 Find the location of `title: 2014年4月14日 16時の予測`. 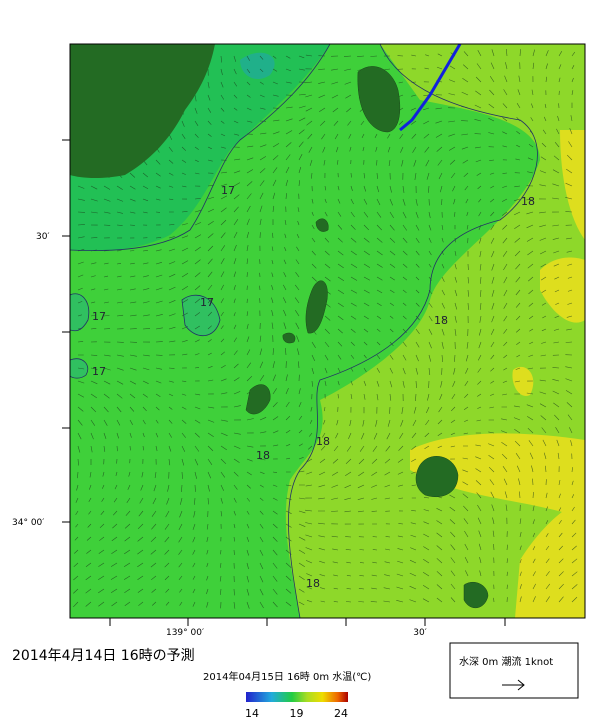

title: 2014年4月14日 16時の予測 is located at coordinates (103, 656).